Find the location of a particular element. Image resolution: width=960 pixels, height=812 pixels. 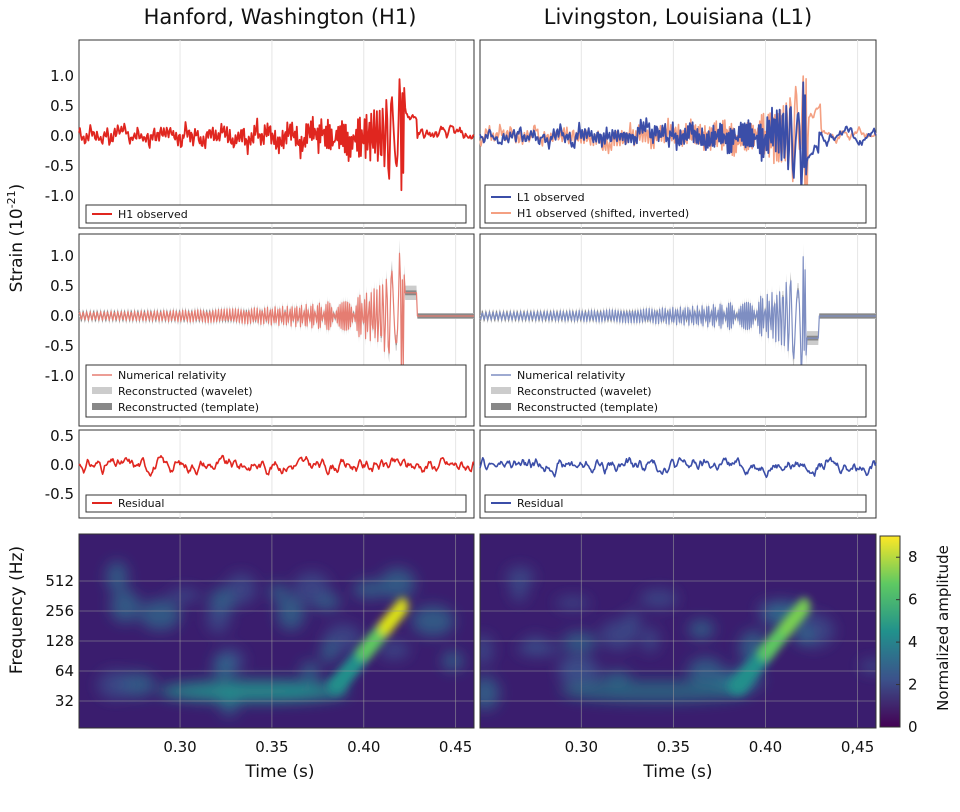

h1-recon-ytick-3: -0.5 is located at coordinates (59, 346).